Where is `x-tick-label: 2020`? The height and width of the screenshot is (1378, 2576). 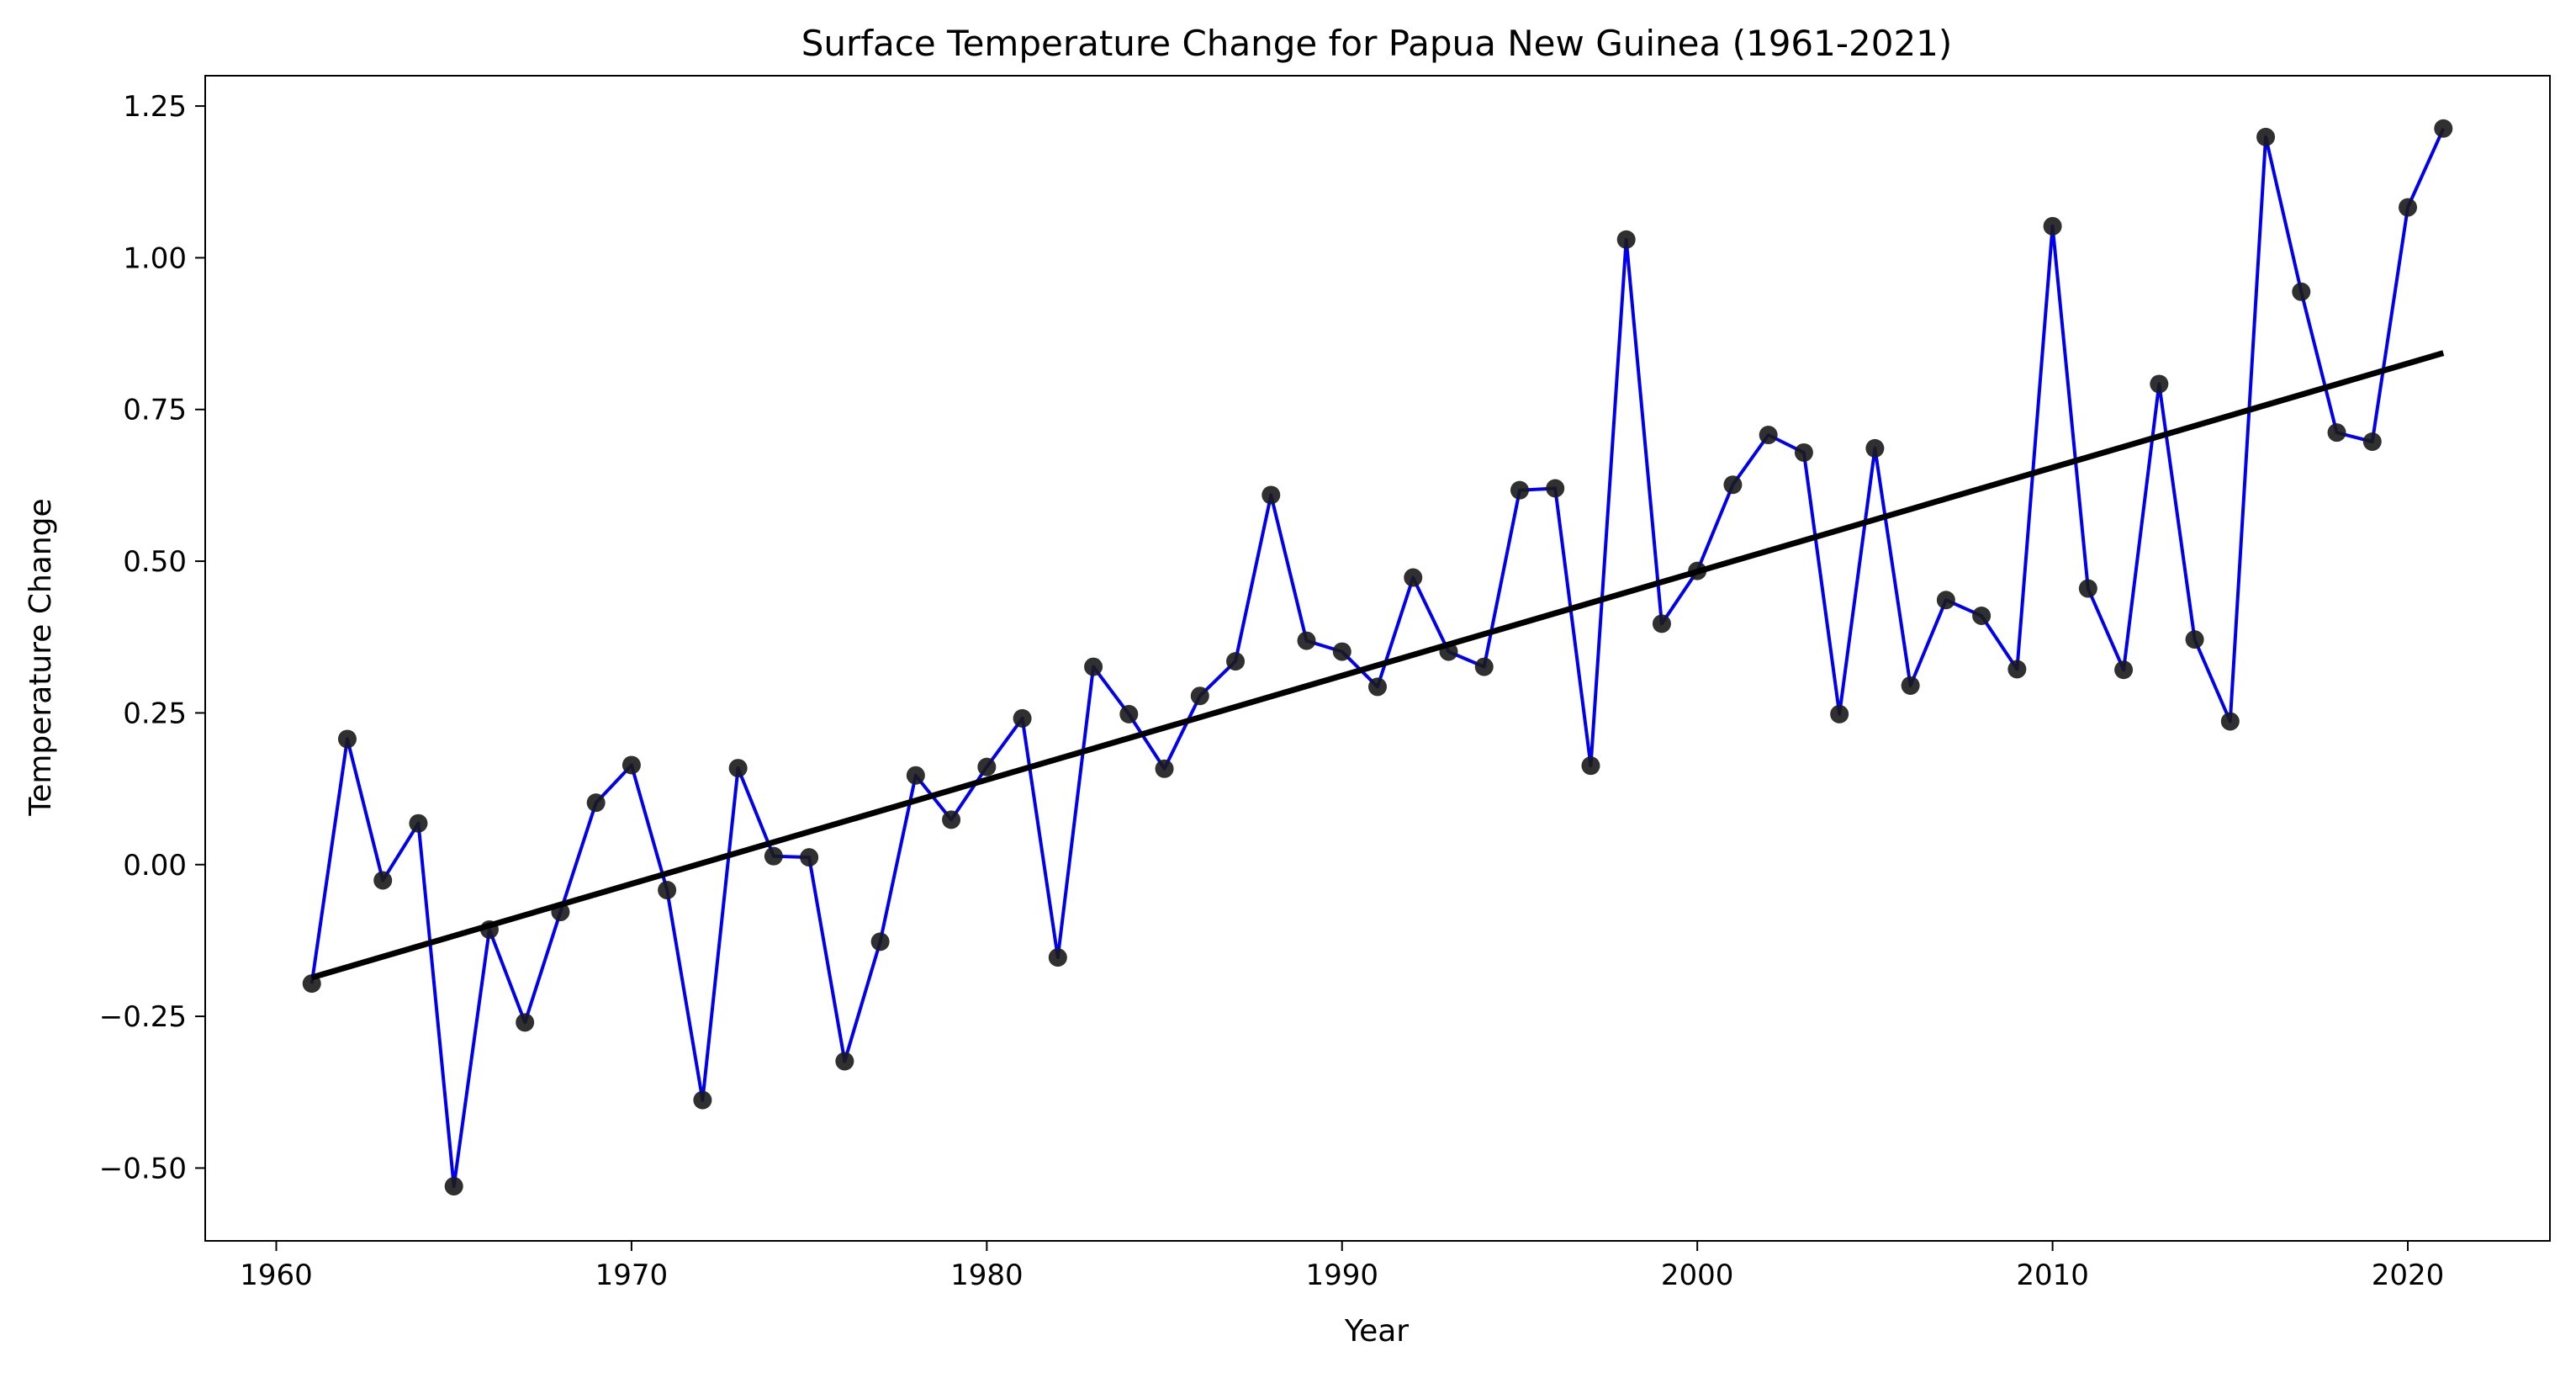 x-tick-label: 2020 is located at coordinates (2408, 1275).